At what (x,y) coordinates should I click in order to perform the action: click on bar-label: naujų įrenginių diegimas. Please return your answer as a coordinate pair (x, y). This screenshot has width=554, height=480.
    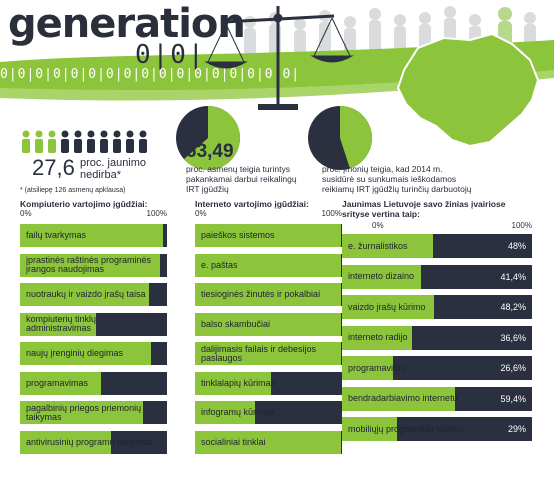
    Looking at the image, I should click on (75, 353).